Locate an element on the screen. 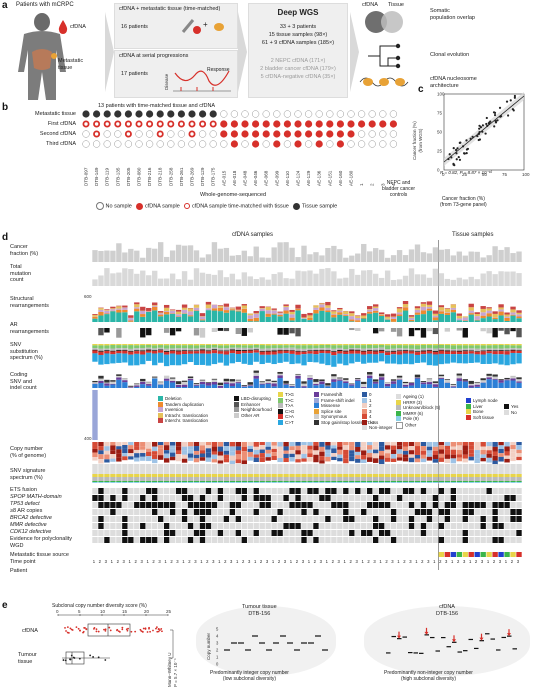  time-point-value: 3 is located at coordinates (249, 561).